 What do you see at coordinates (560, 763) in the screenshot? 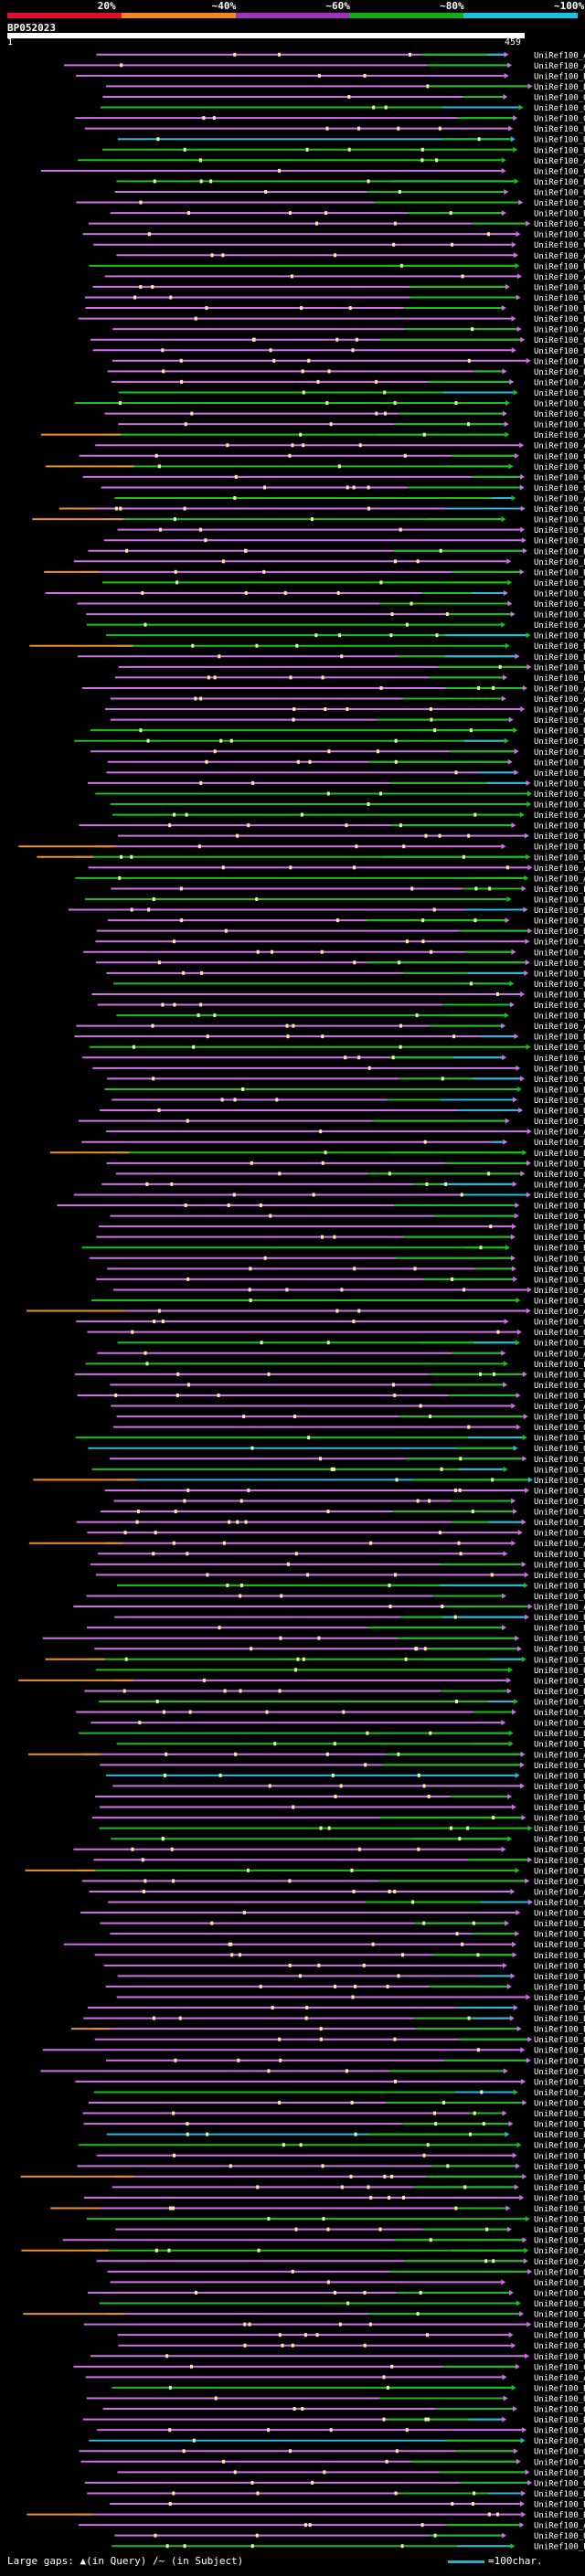
I see `hit-label: UniRef100_B9HWT7` at bounding box center [560, 763].